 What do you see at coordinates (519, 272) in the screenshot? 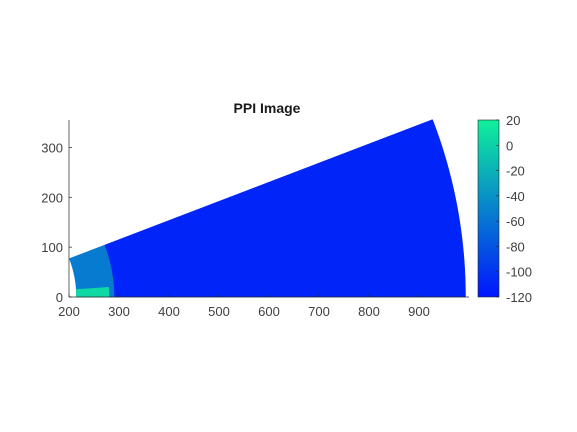
I see `colorbar-tick-label: -100` at bounding box center [519, 272].